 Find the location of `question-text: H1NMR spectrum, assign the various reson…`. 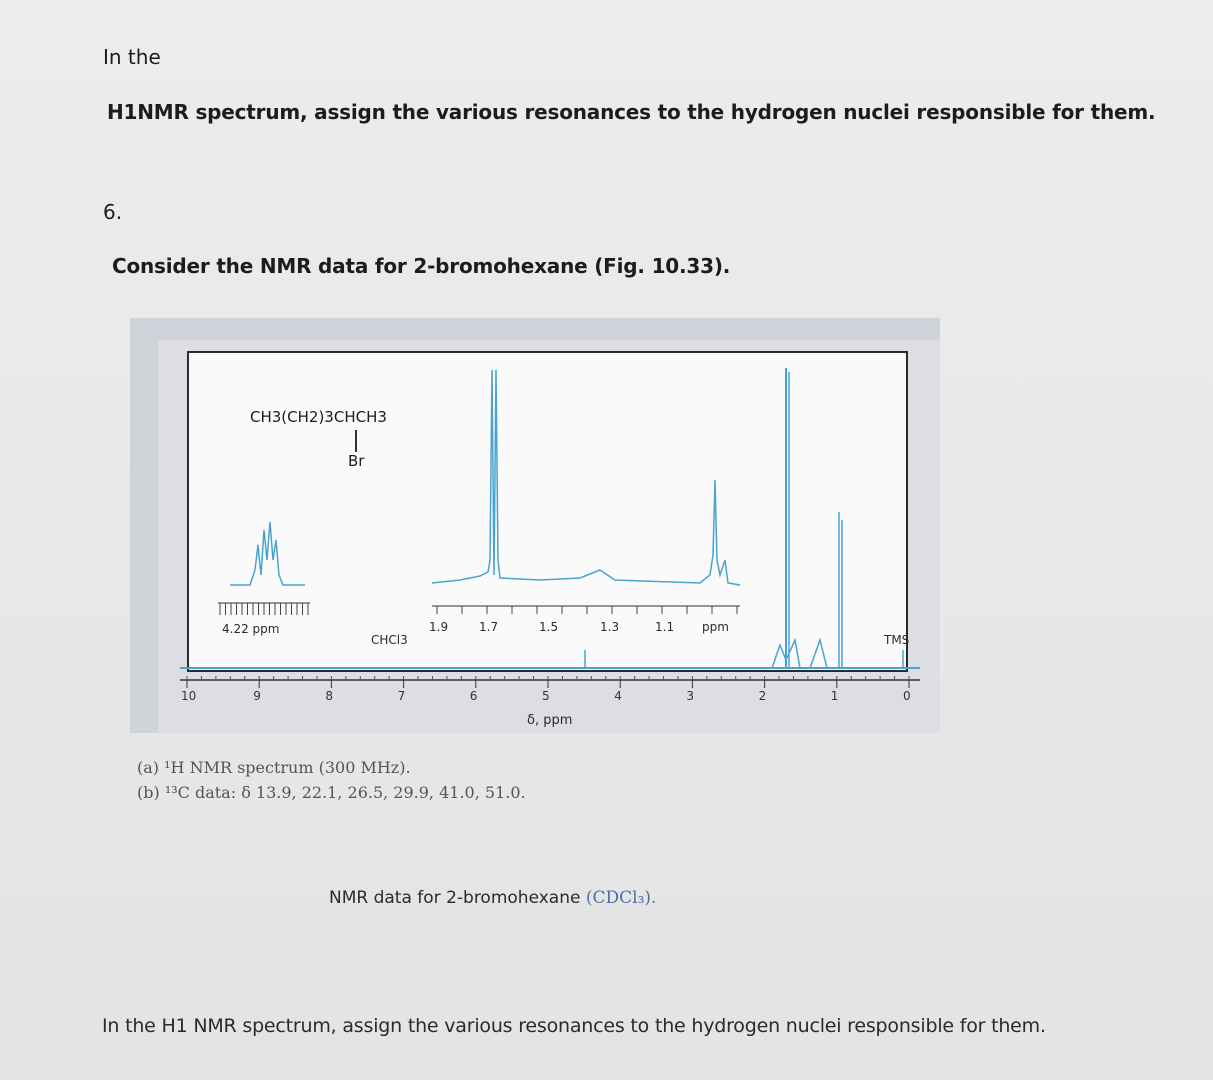

question-text: H1NMR spectrum, assign the various reson… is located at coordinates (631, 112).